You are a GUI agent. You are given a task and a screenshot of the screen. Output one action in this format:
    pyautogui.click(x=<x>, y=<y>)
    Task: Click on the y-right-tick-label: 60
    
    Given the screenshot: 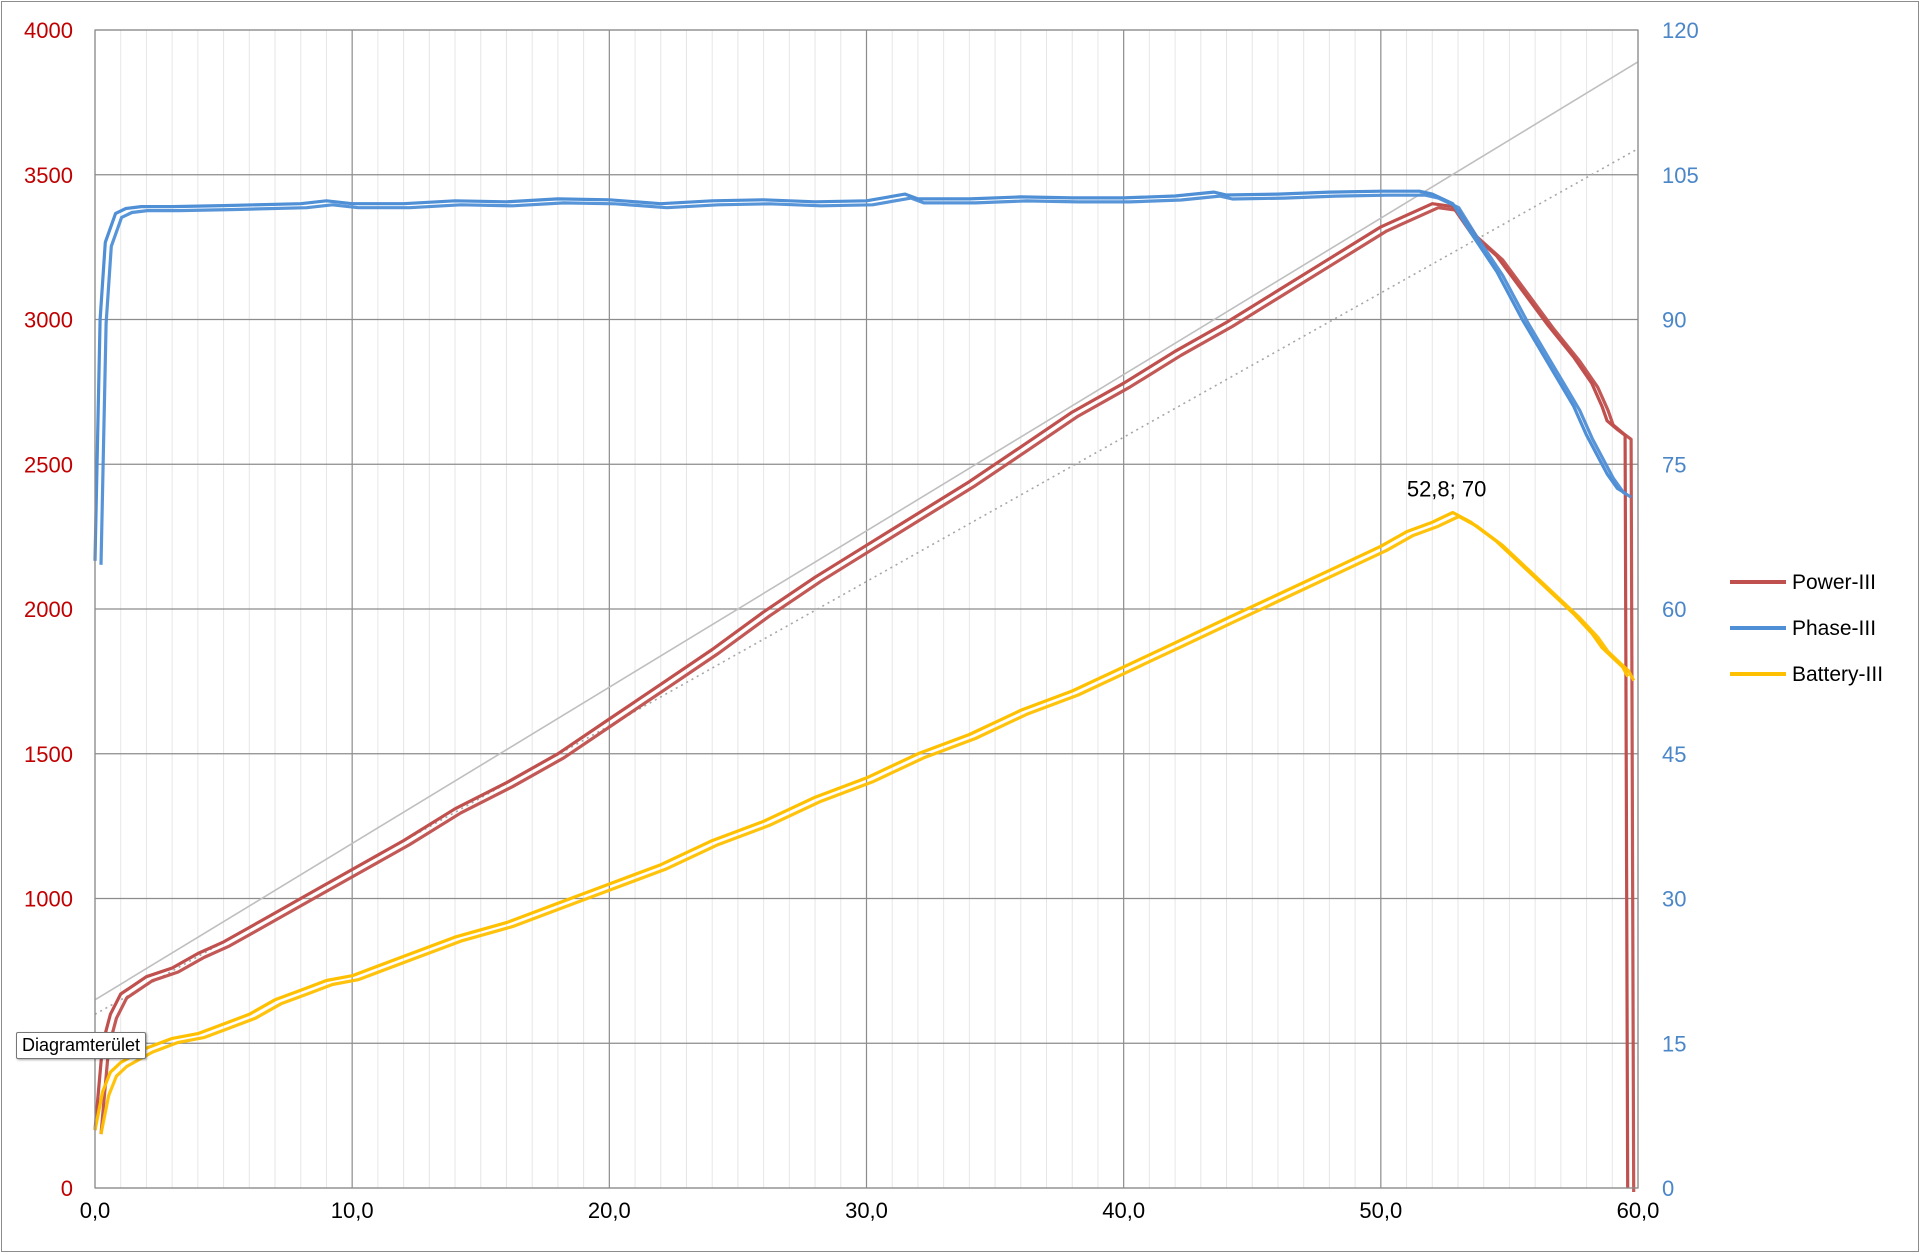 What is the action you would take?
    pyautogui.click(x=1674, y=609)
    